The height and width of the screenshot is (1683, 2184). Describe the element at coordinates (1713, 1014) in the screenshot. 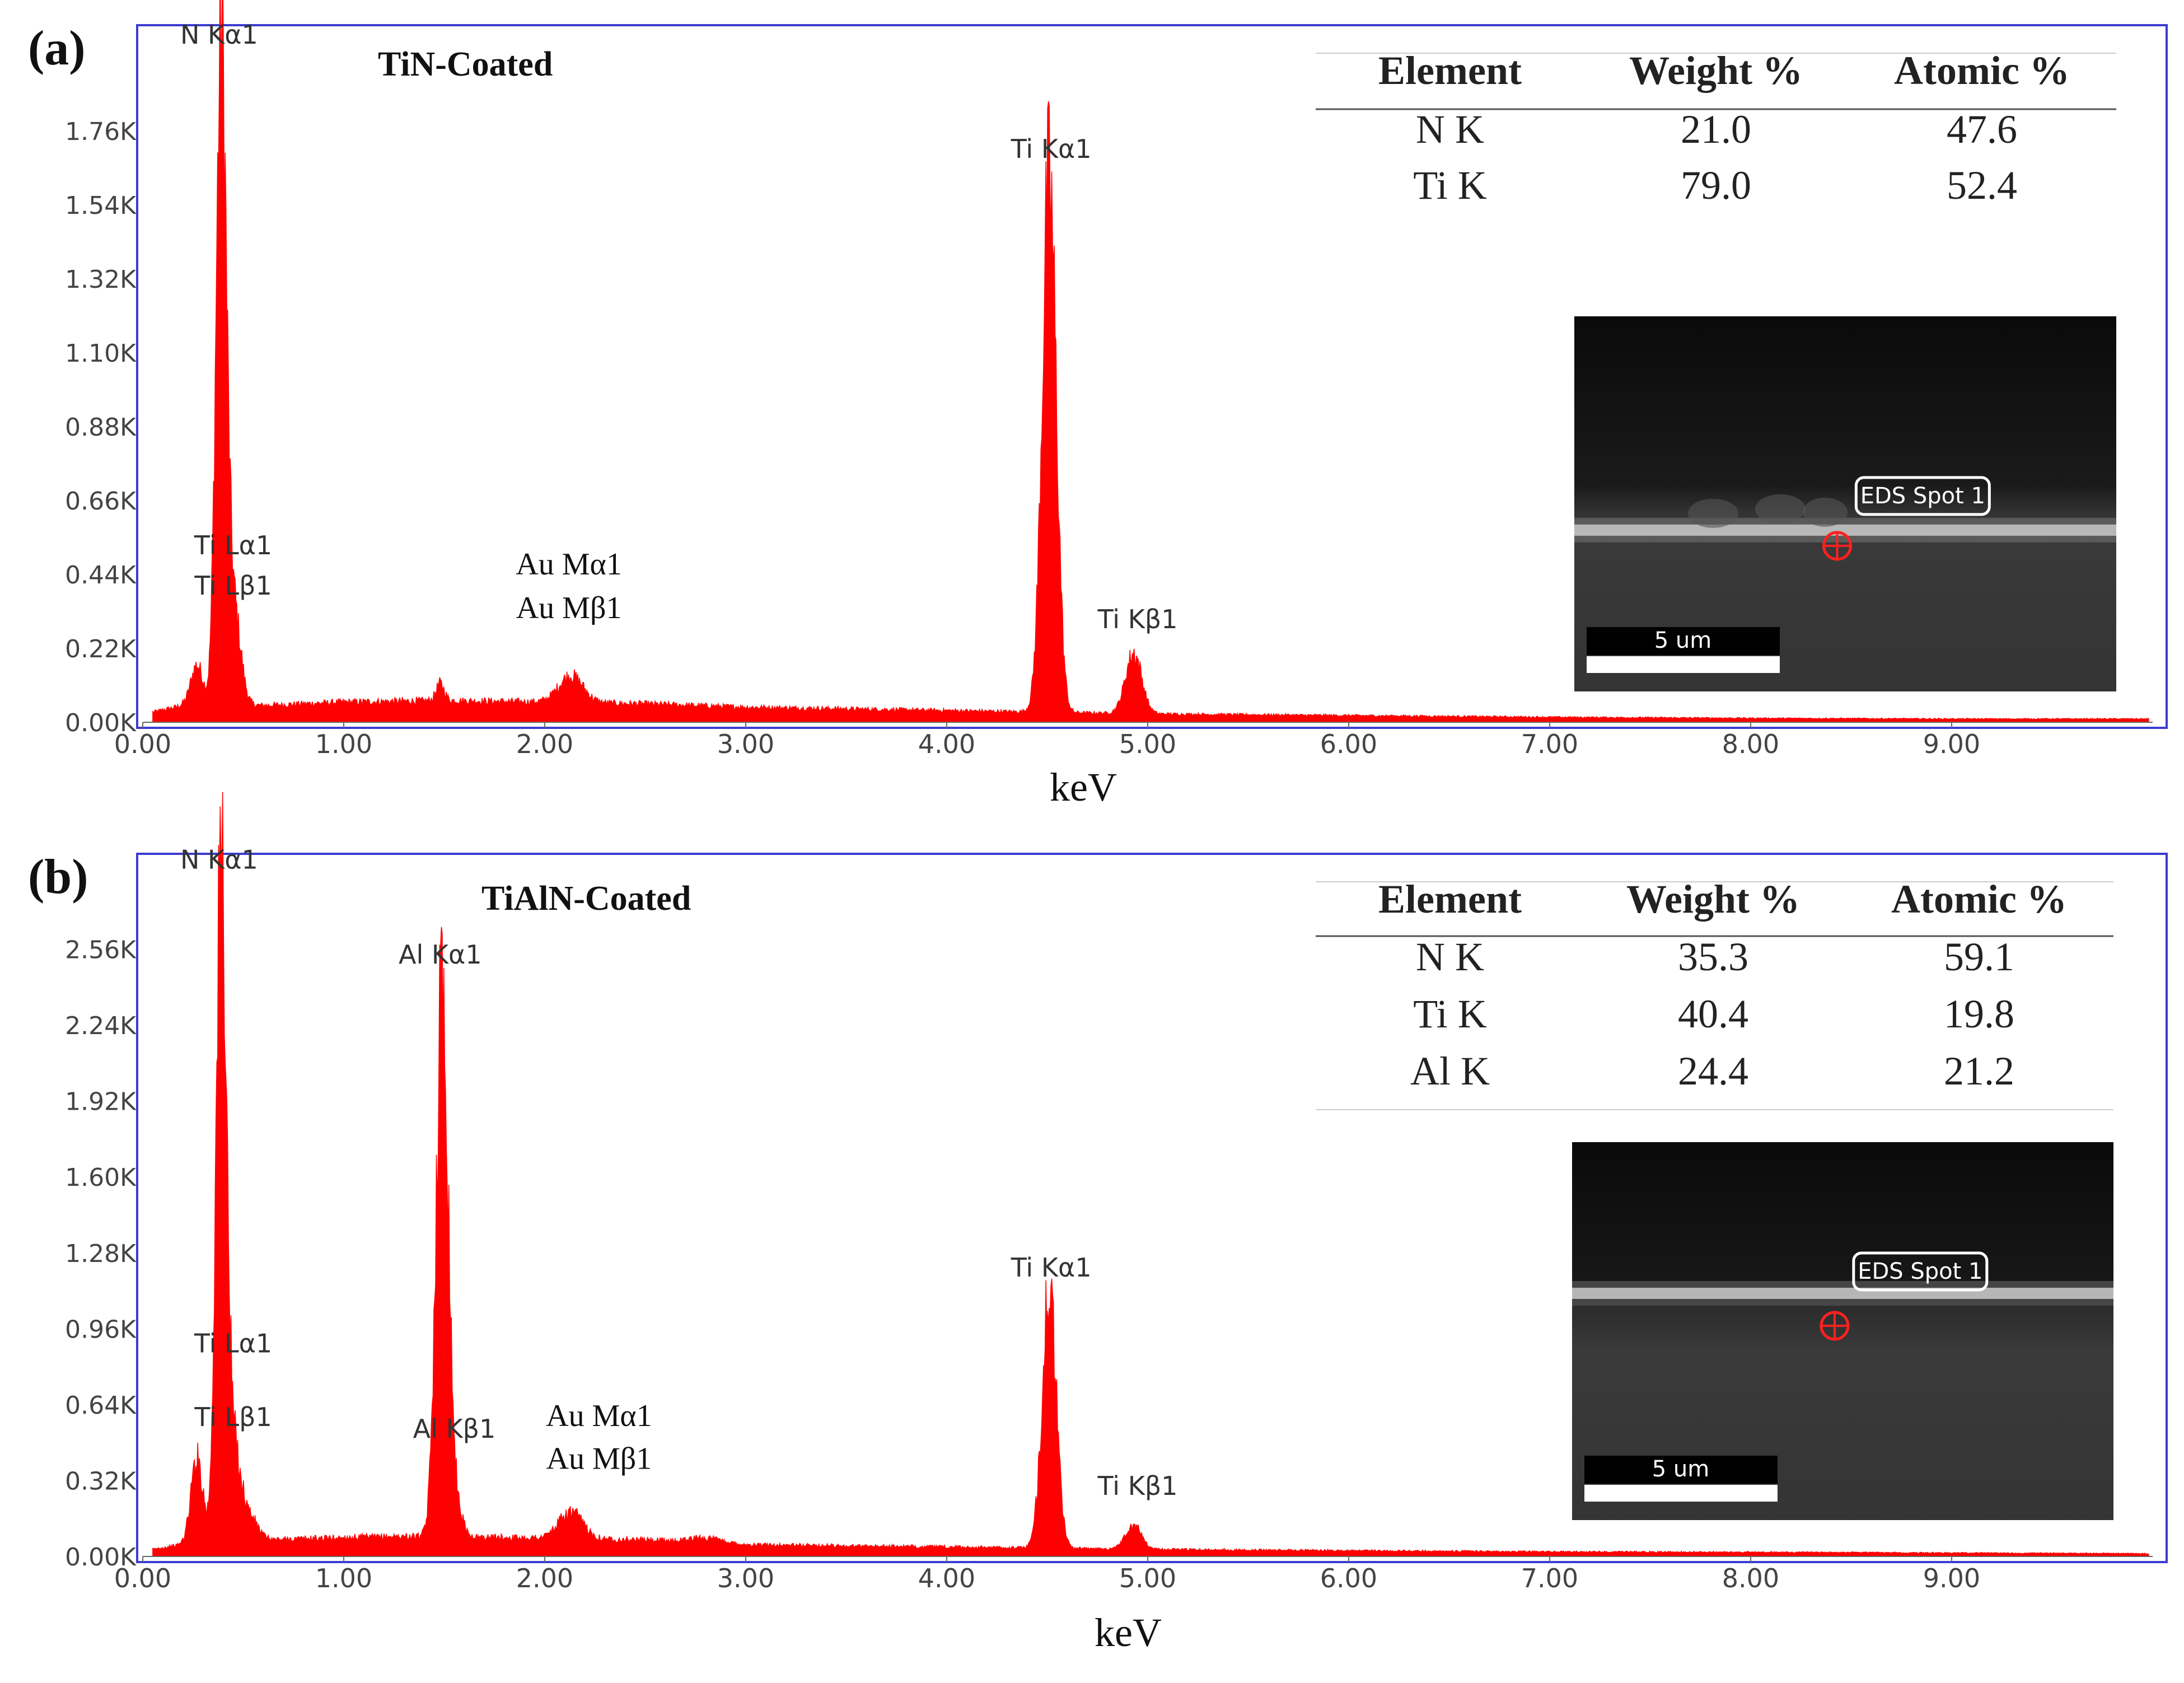

I see `table-cell: 40.4` at that location.